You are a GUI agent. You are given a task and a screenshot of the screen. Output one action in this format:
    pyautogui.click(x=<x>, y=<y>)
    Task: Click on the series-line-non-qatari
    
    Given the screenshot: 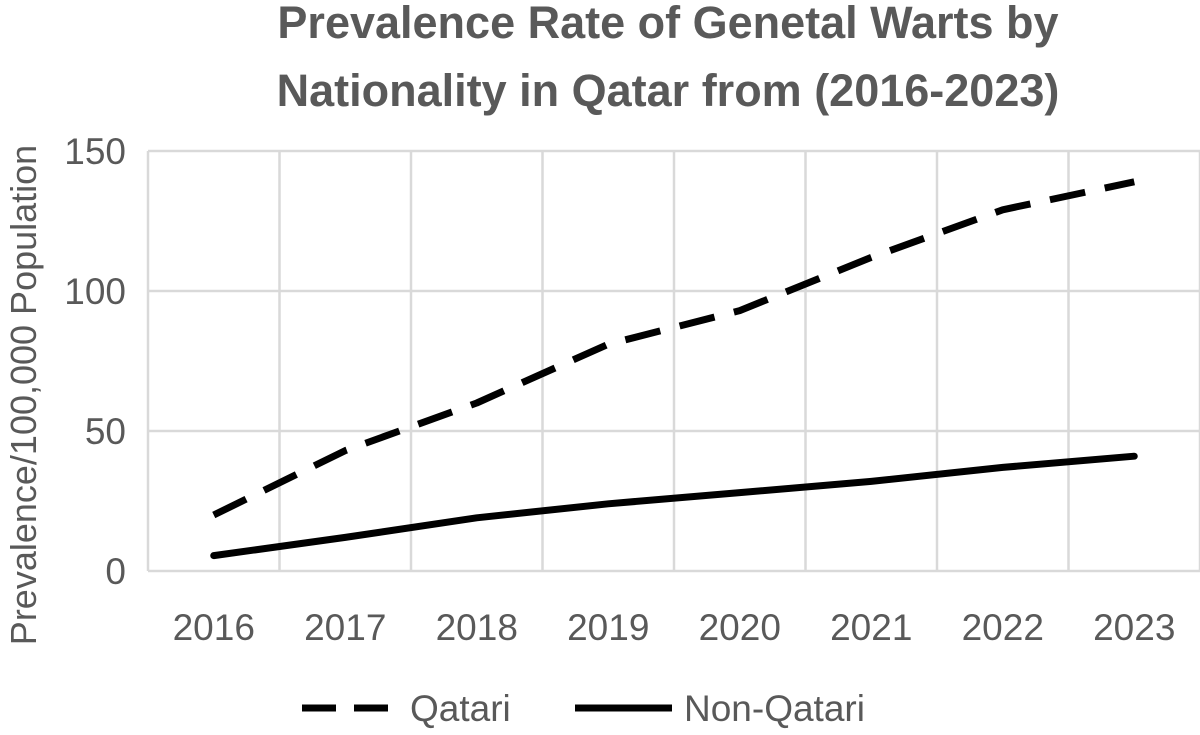 What is the action you would take?
    pyautogui.click(x=674, y=506)
    